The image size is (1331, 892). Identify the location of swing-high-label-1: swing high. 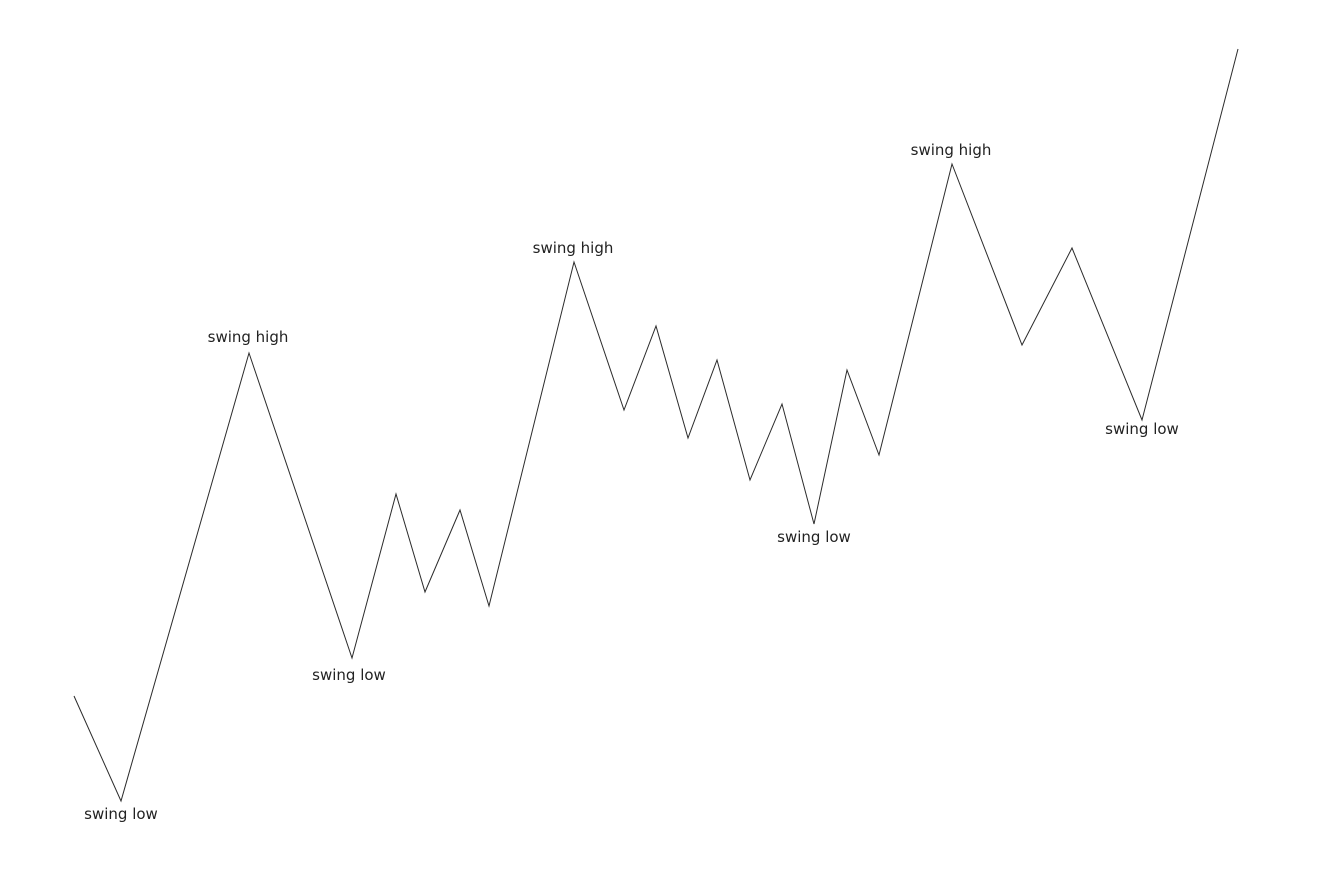
(248, 337).